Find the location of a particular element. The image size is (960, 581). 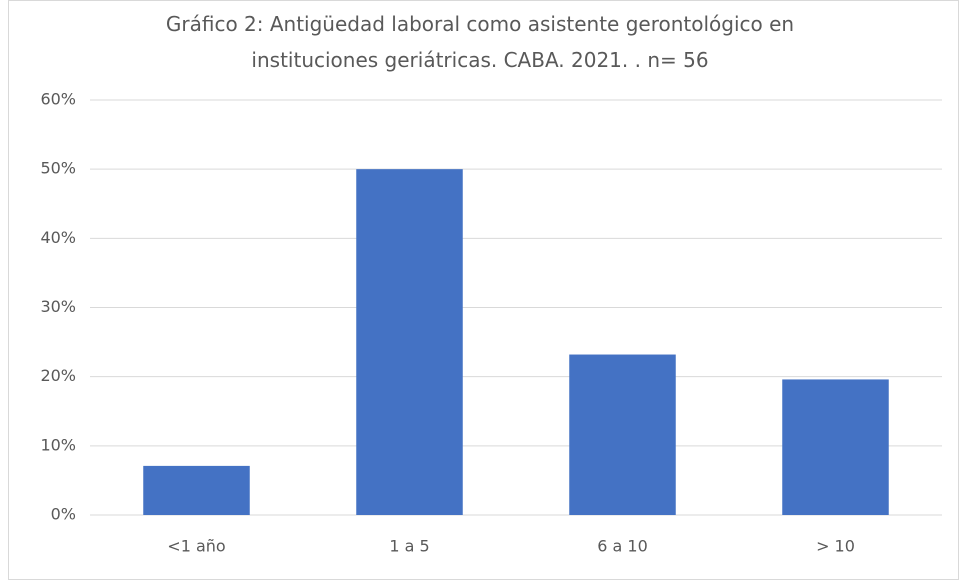

x-tick-label: 1 a 5 is located at coordinates (409, 546).